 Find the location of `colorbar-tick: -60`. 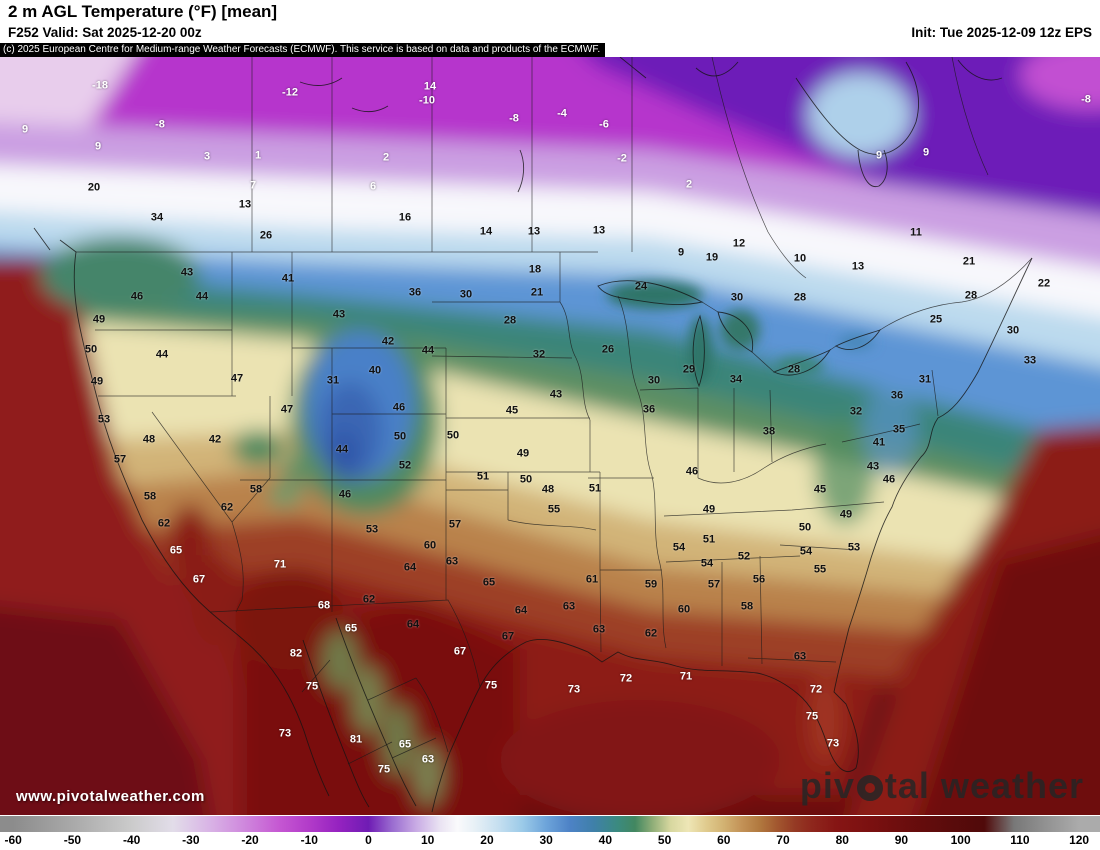

colorbar-tick: -60 is located at coordinates (13, 840).